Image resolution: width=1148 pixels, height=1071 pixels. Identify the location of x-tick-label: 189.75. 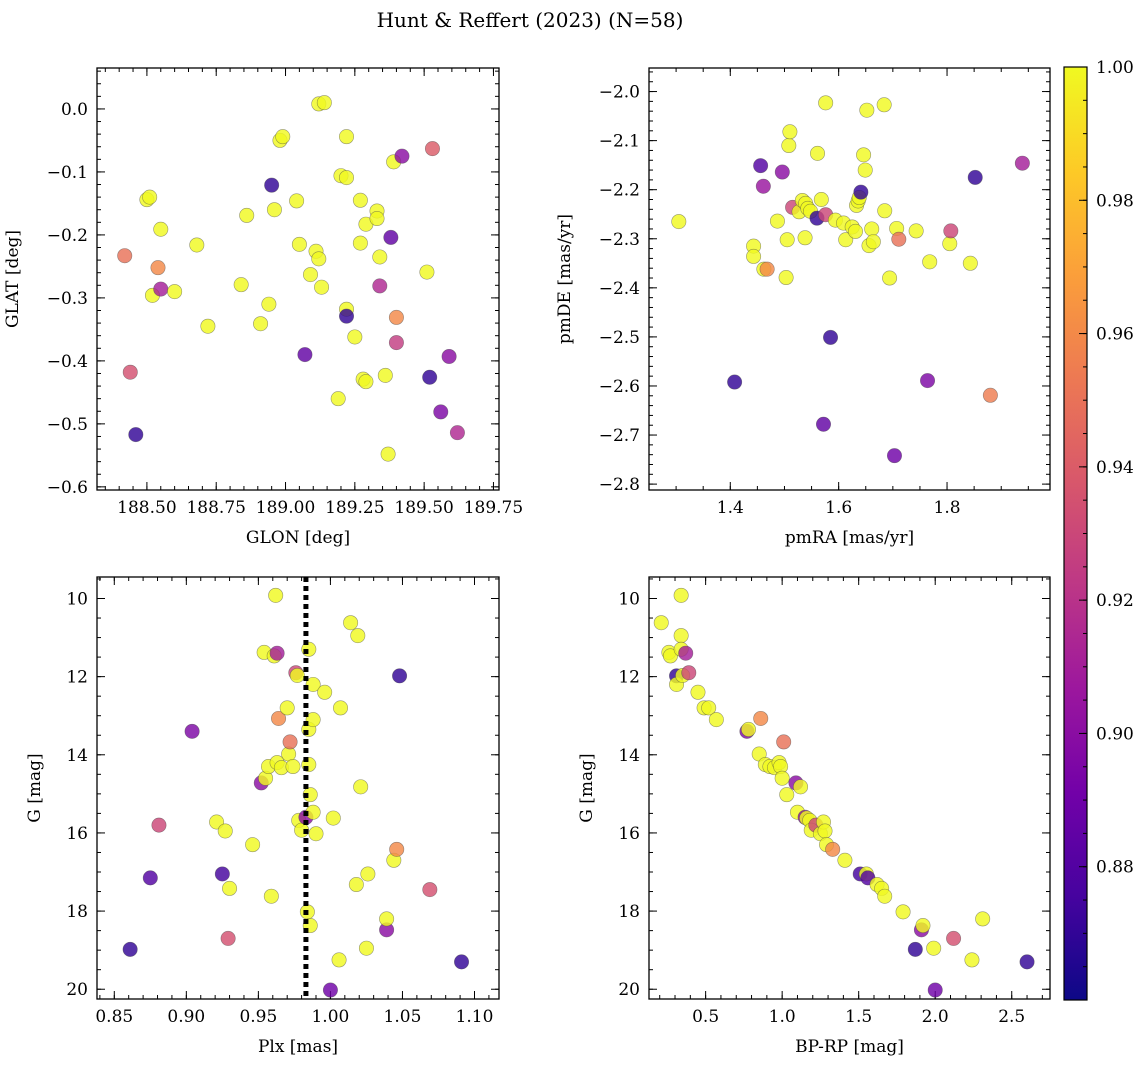
(493, 508).